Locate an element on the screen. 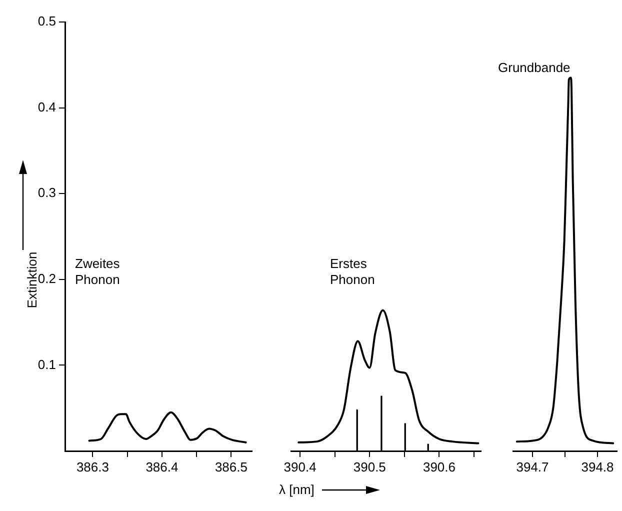 Image resolution: width=622 pixels, height=511 pixels. x-axis-title: λ [nm] is located at coordinates (296, 489).